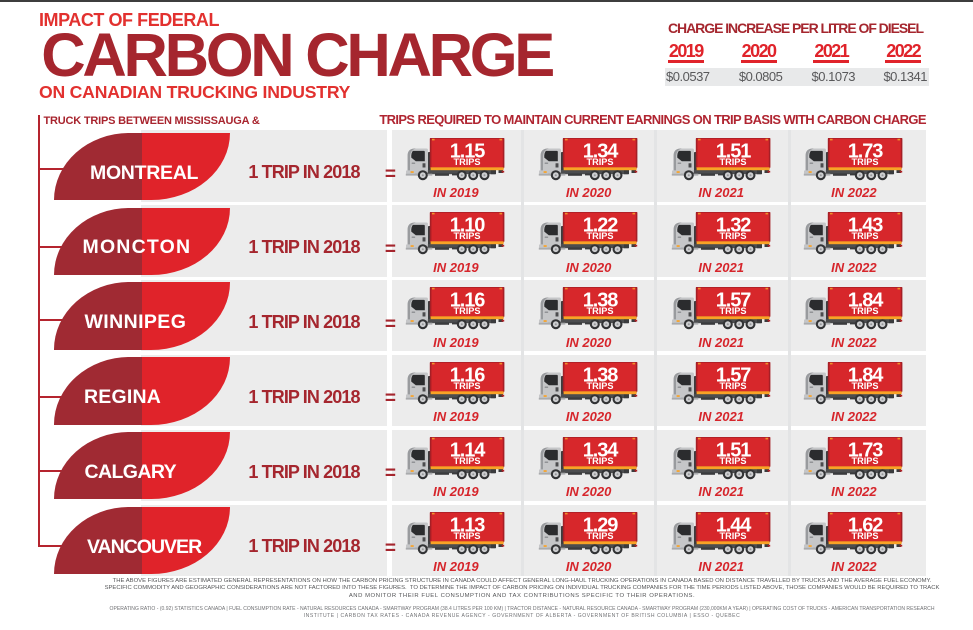 The image size is (973, 630). Describe the element at coordinates (866, 525) in the screenshot. I see `svg-text: 1.62` at that location.